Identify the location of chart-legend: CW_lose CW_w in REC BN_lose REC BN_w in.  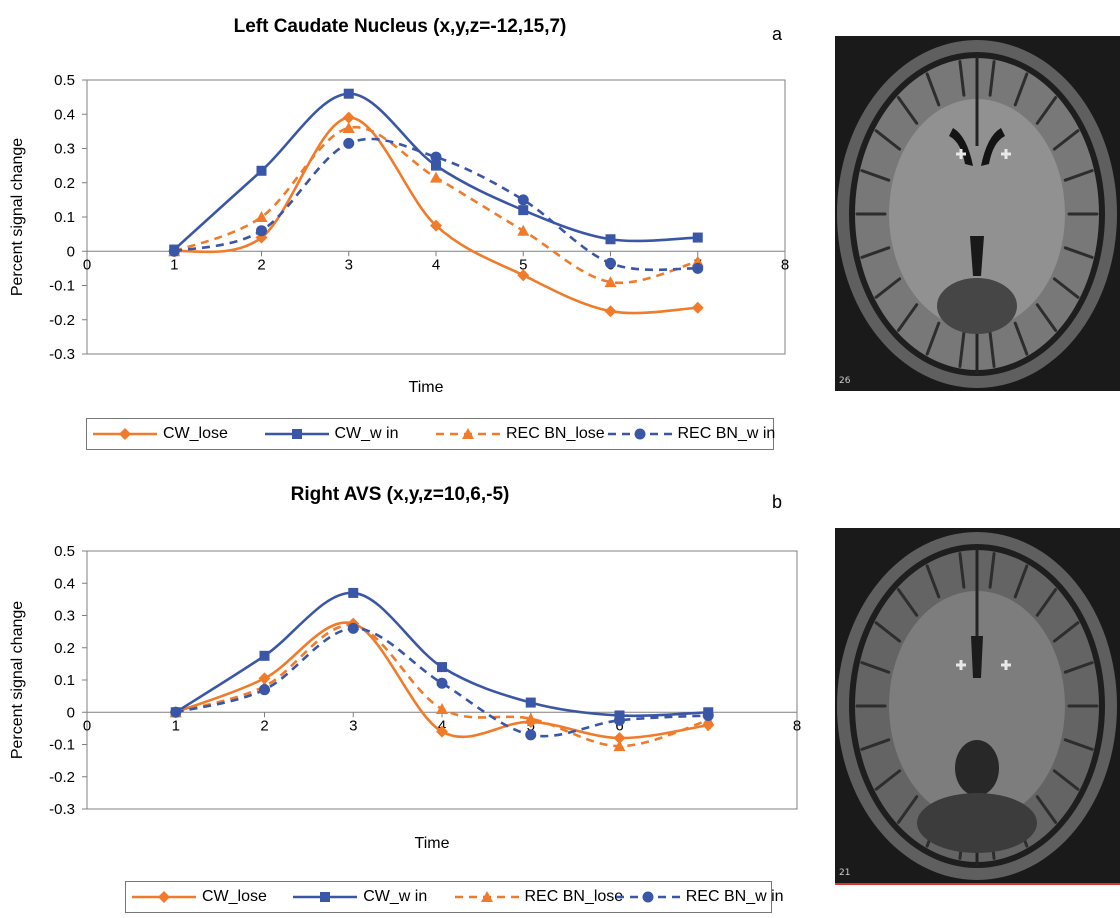
(430, 434).